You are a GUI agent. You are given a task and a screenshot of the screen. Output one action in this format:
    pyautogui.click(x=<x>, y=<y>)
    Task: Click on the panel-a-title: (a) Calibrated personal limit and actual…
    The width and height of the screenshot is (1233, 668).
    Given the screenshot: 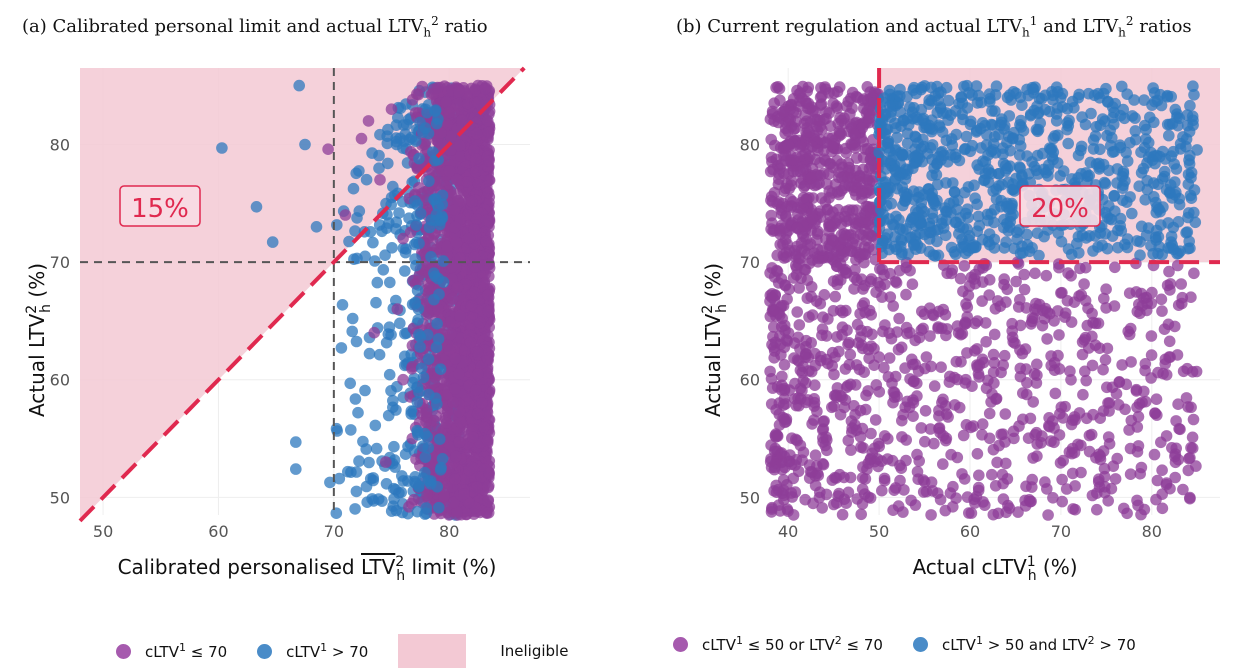 What is the action you would take?
    pyautogui.click(x=255, y=27)
    